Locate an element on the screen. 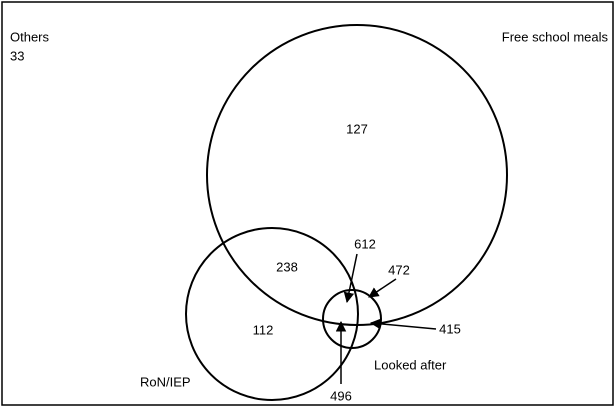 The width and height of the screenshot is (616, 408). region-count: 612 is located at coordinates (365, 243).